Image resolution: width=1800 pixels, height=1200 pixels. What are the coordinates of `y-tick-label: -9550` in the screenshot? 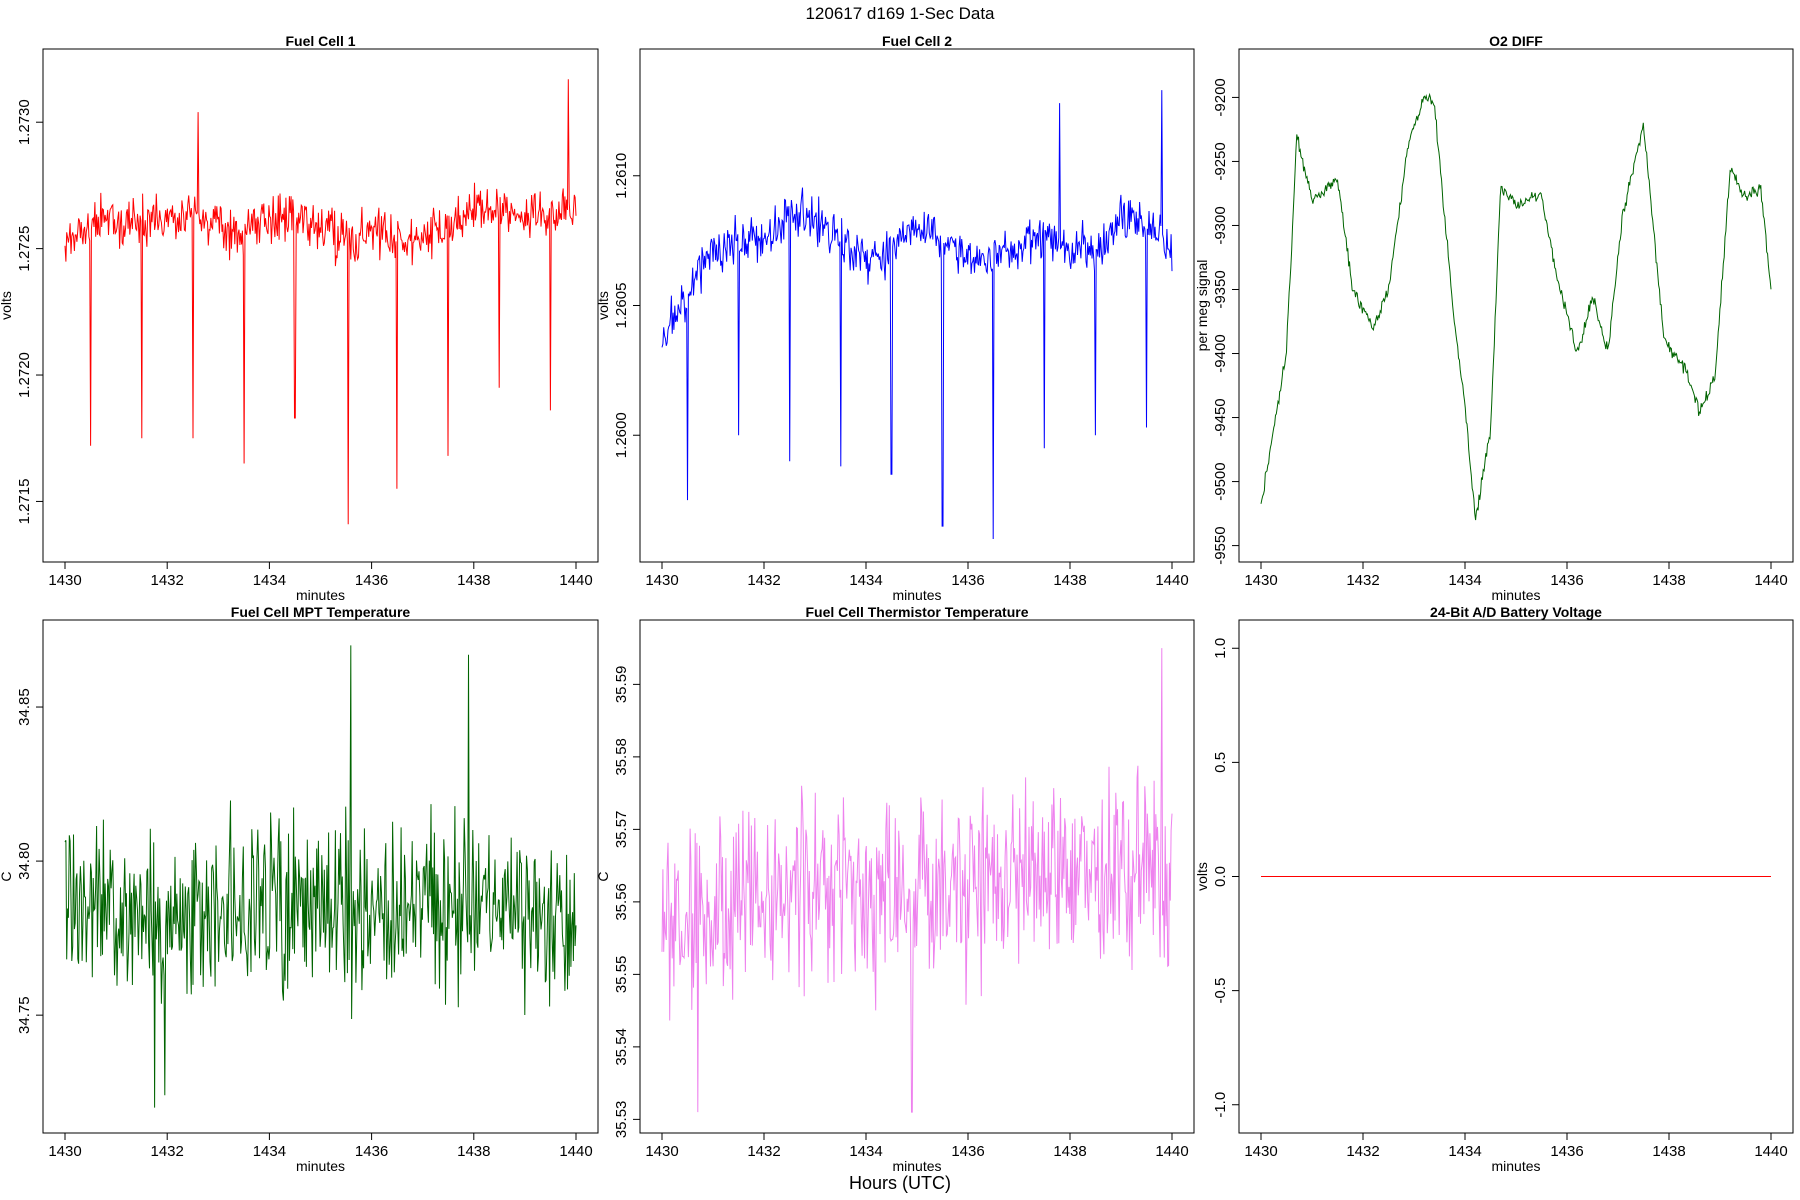 It's located at (1220, 545).